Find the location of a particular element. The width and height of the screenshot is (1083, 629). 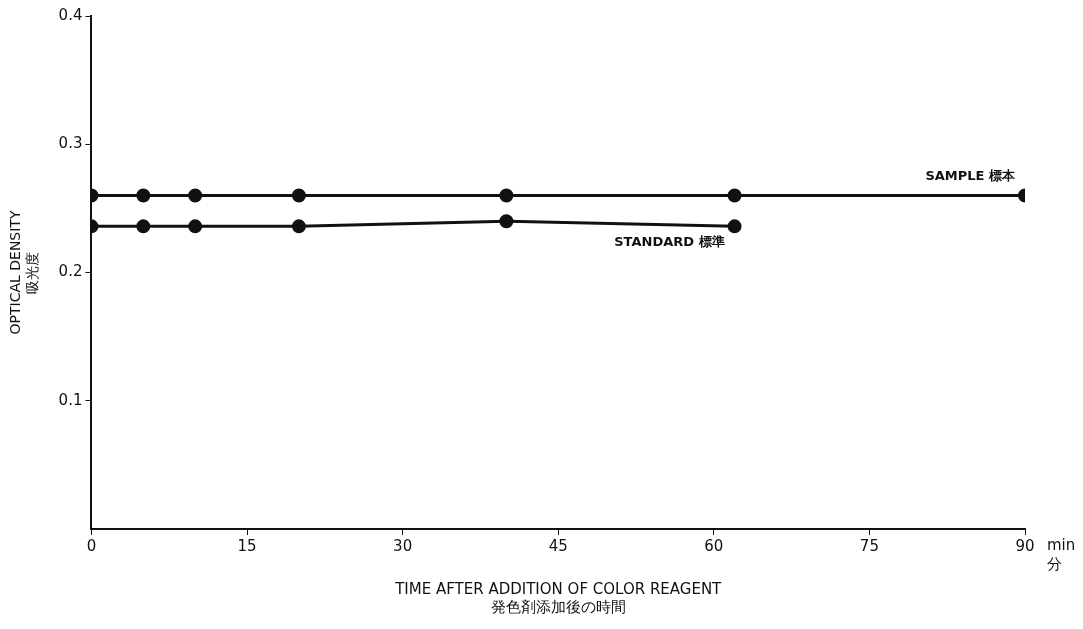

x-tick-label: 90 is located at coordinates (1025, 545).